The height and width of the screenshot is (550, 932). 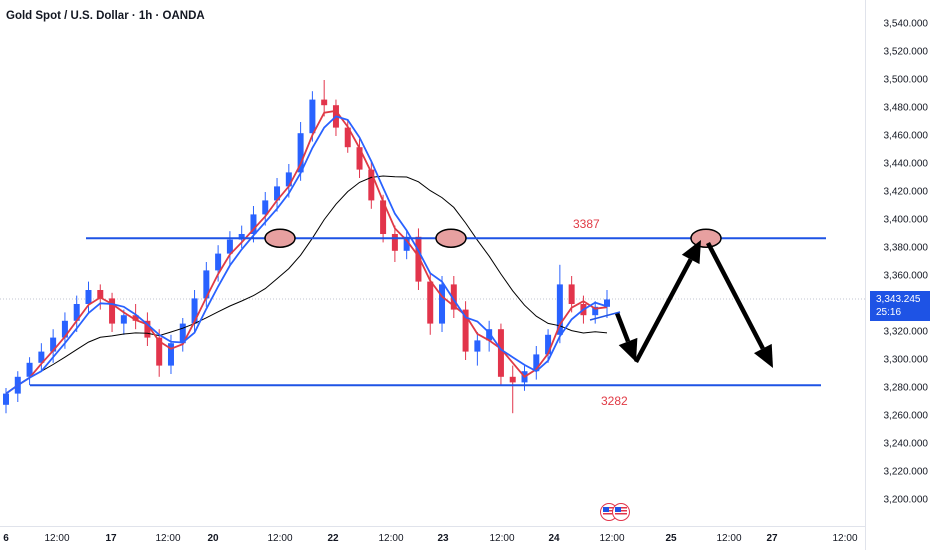 I want to click on last-price-value: 3,343.245, so click(x=898, y=299).